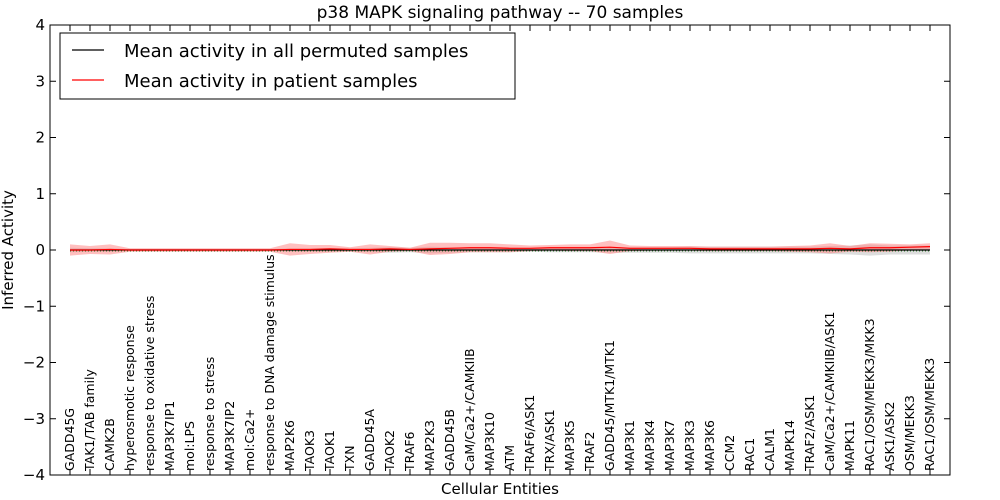 The width and height of the screenshot is (1000, 500). I want to click on x-tick-label: TRAF6/ASK1, so click(529, 433).